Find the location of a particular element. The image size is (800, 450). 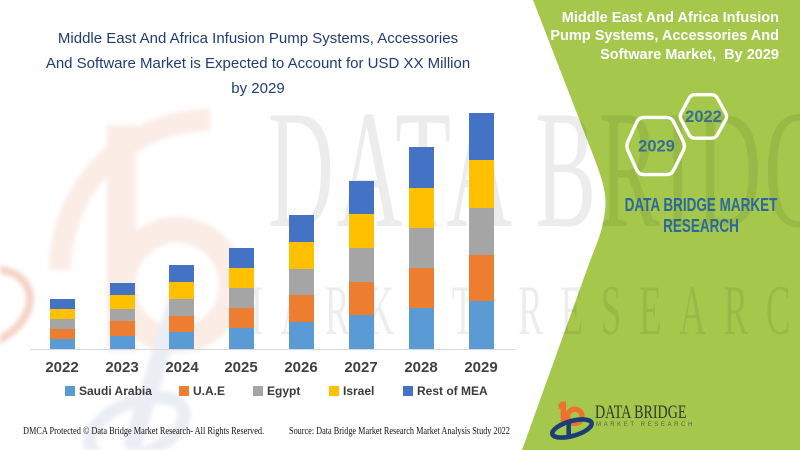

svg-text: 2029 is located at coordinates (656, 147).